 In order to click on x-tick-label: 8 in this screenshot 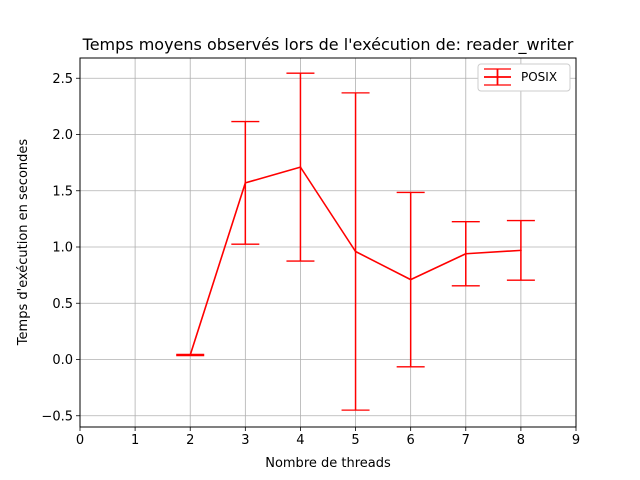, I will do `click(521, 440)`.